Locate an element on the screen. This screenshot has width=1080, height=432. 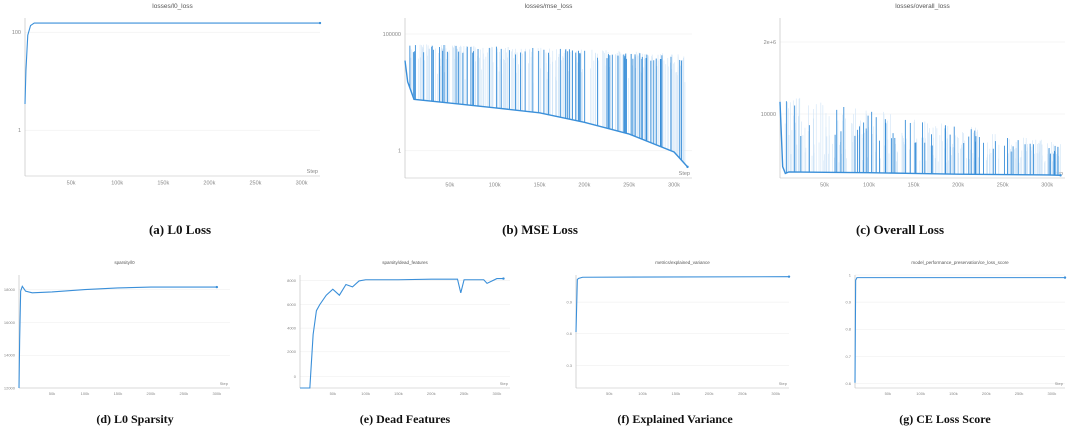
y-tick-label: 100000 is located at coordinates (392, 35).